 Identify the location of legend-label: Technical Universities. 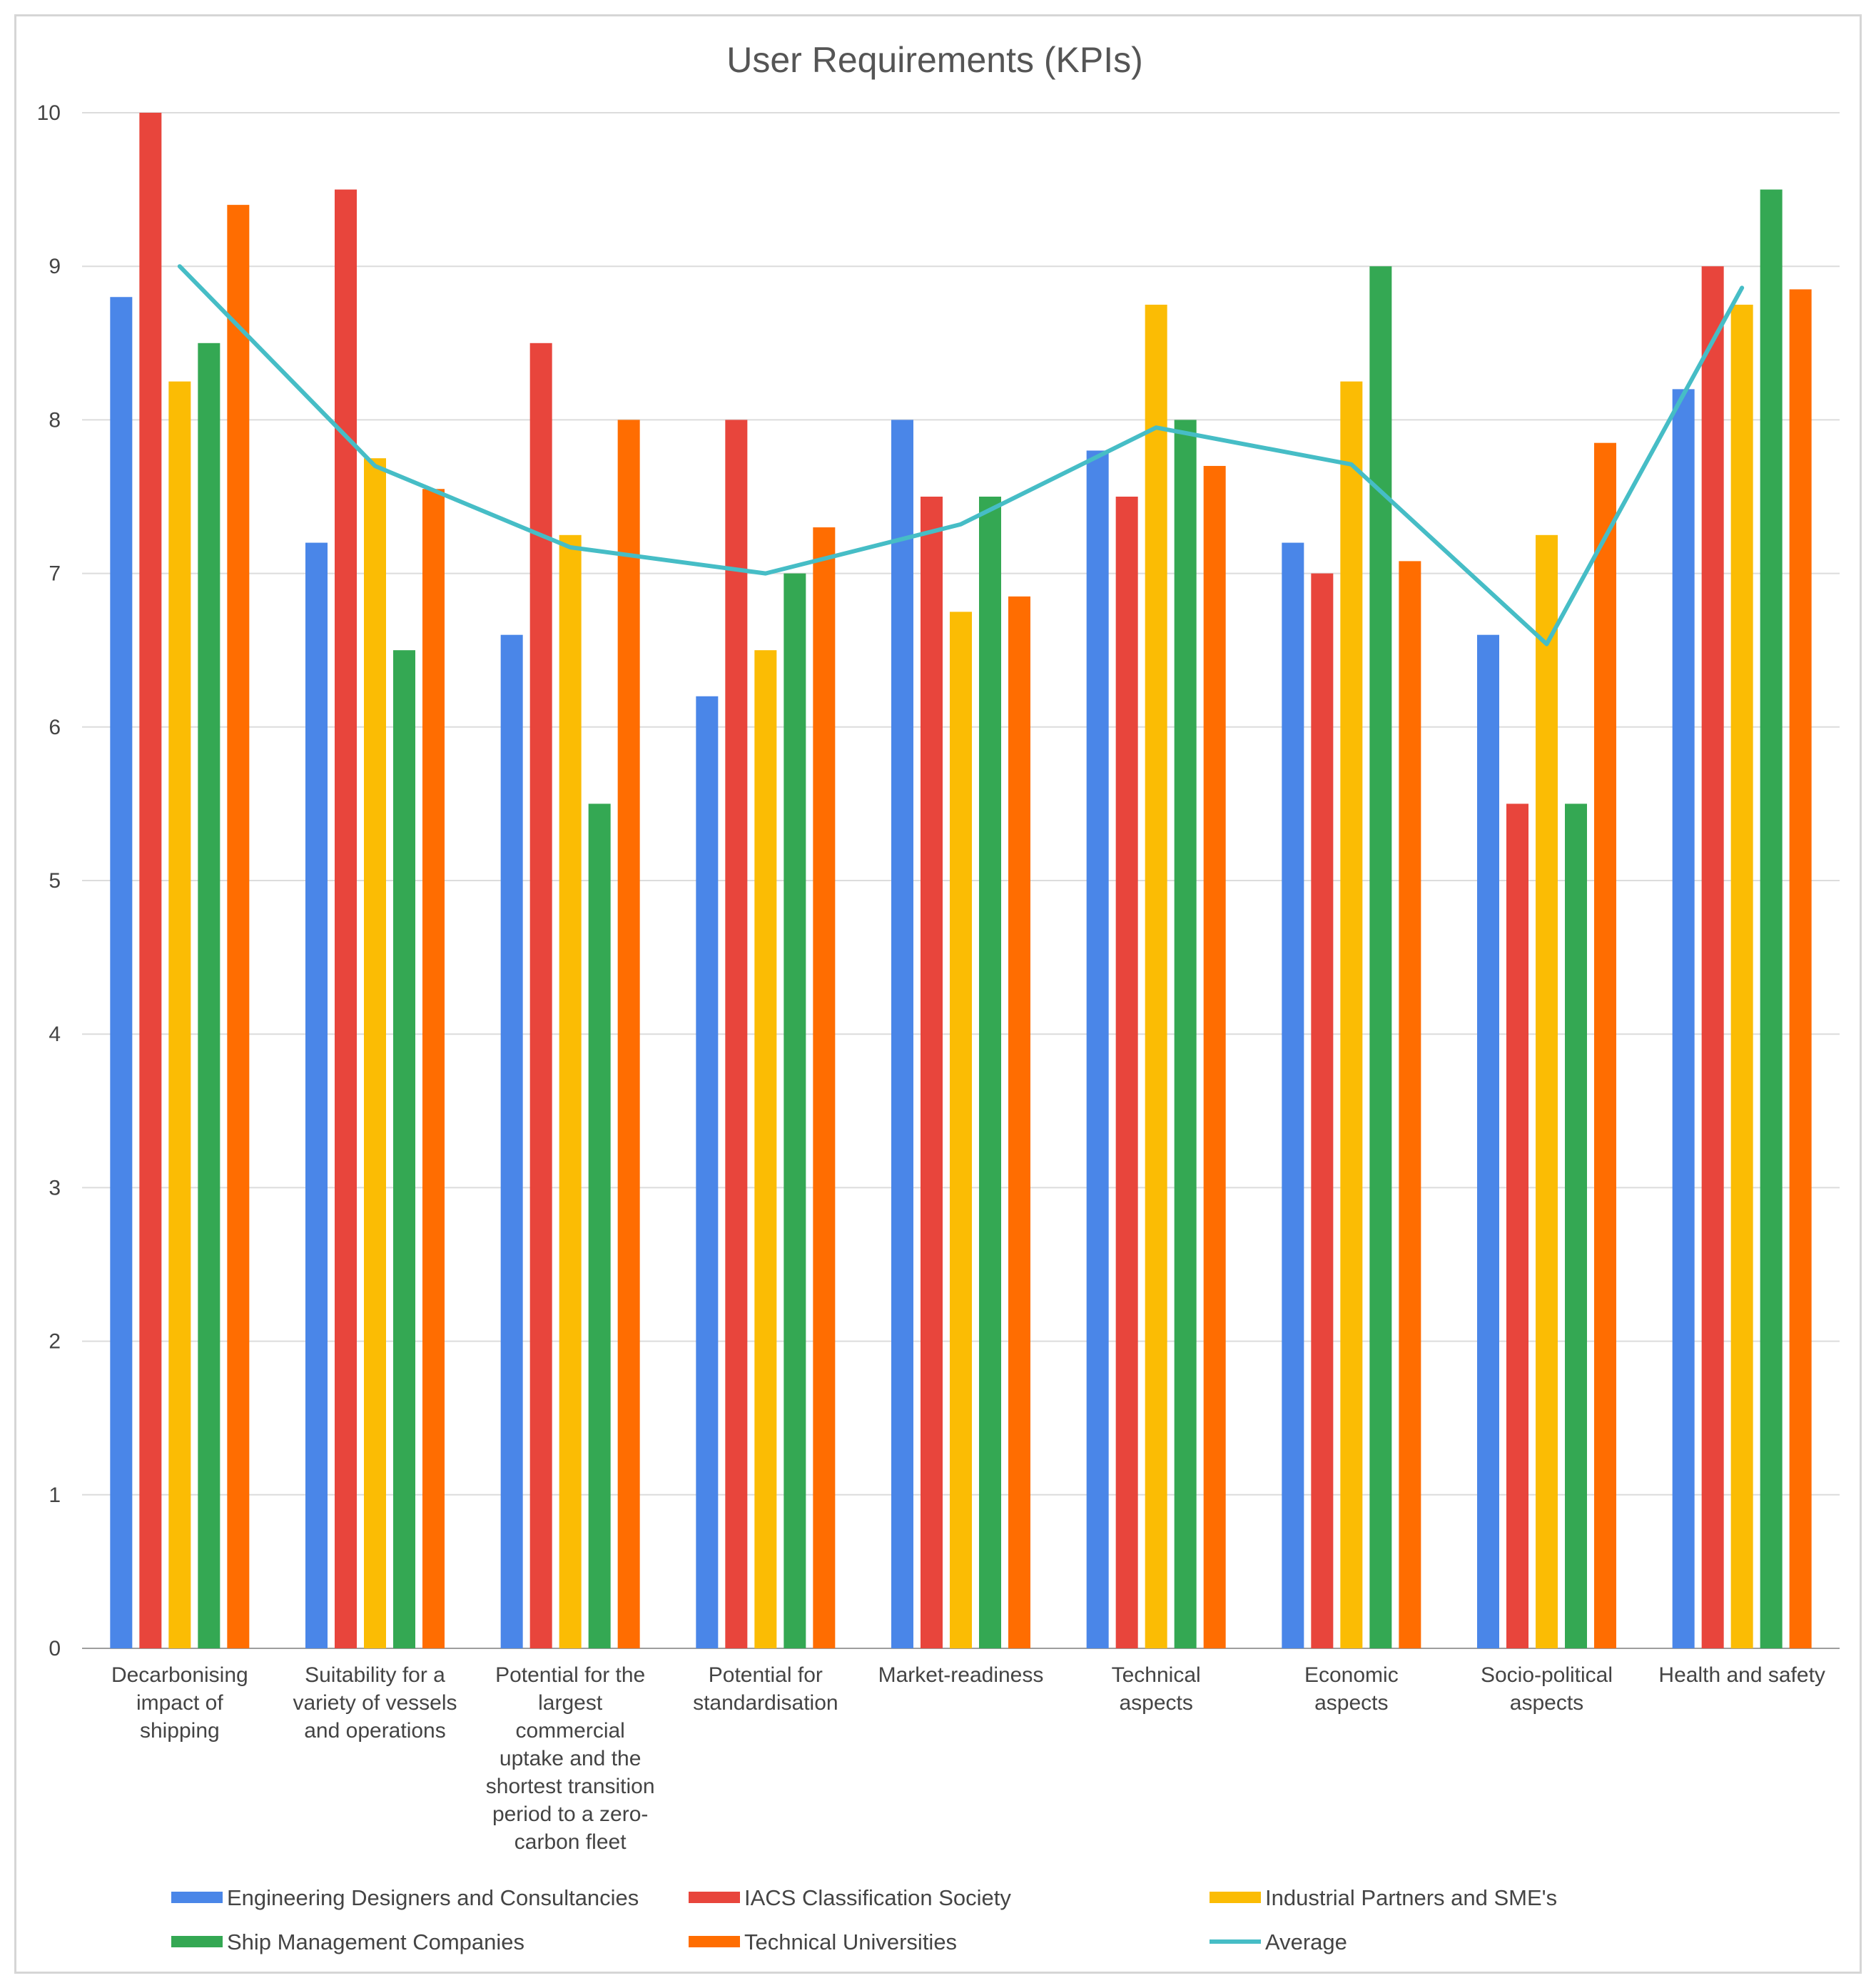
(850, 1941).